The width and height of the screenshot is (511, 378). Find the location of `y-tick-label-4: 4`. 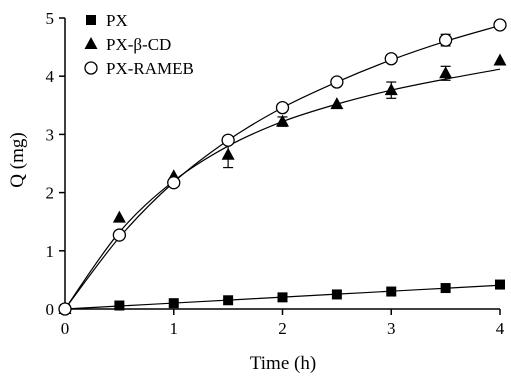

y-tick-label-4: 4 is located at coordinates (50, 76).